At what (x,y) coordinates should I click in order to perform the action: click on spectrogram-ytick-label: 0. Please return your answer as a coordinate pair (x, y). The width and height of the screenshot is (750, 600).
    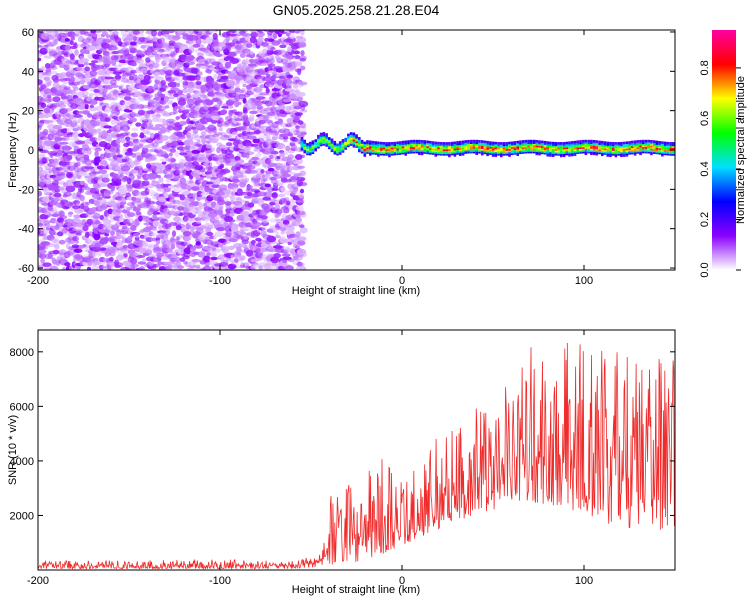
    Looking at the image, I should click on (31, 151).